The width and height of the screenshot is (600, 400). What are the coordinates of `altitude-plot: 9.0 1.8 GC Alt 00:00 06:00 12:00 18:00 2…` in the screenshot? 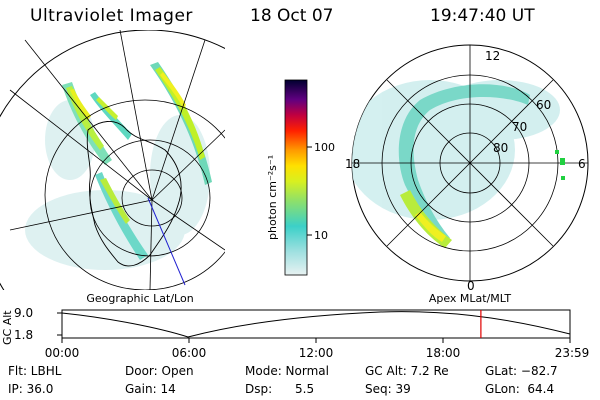 It's located at (295, 333).